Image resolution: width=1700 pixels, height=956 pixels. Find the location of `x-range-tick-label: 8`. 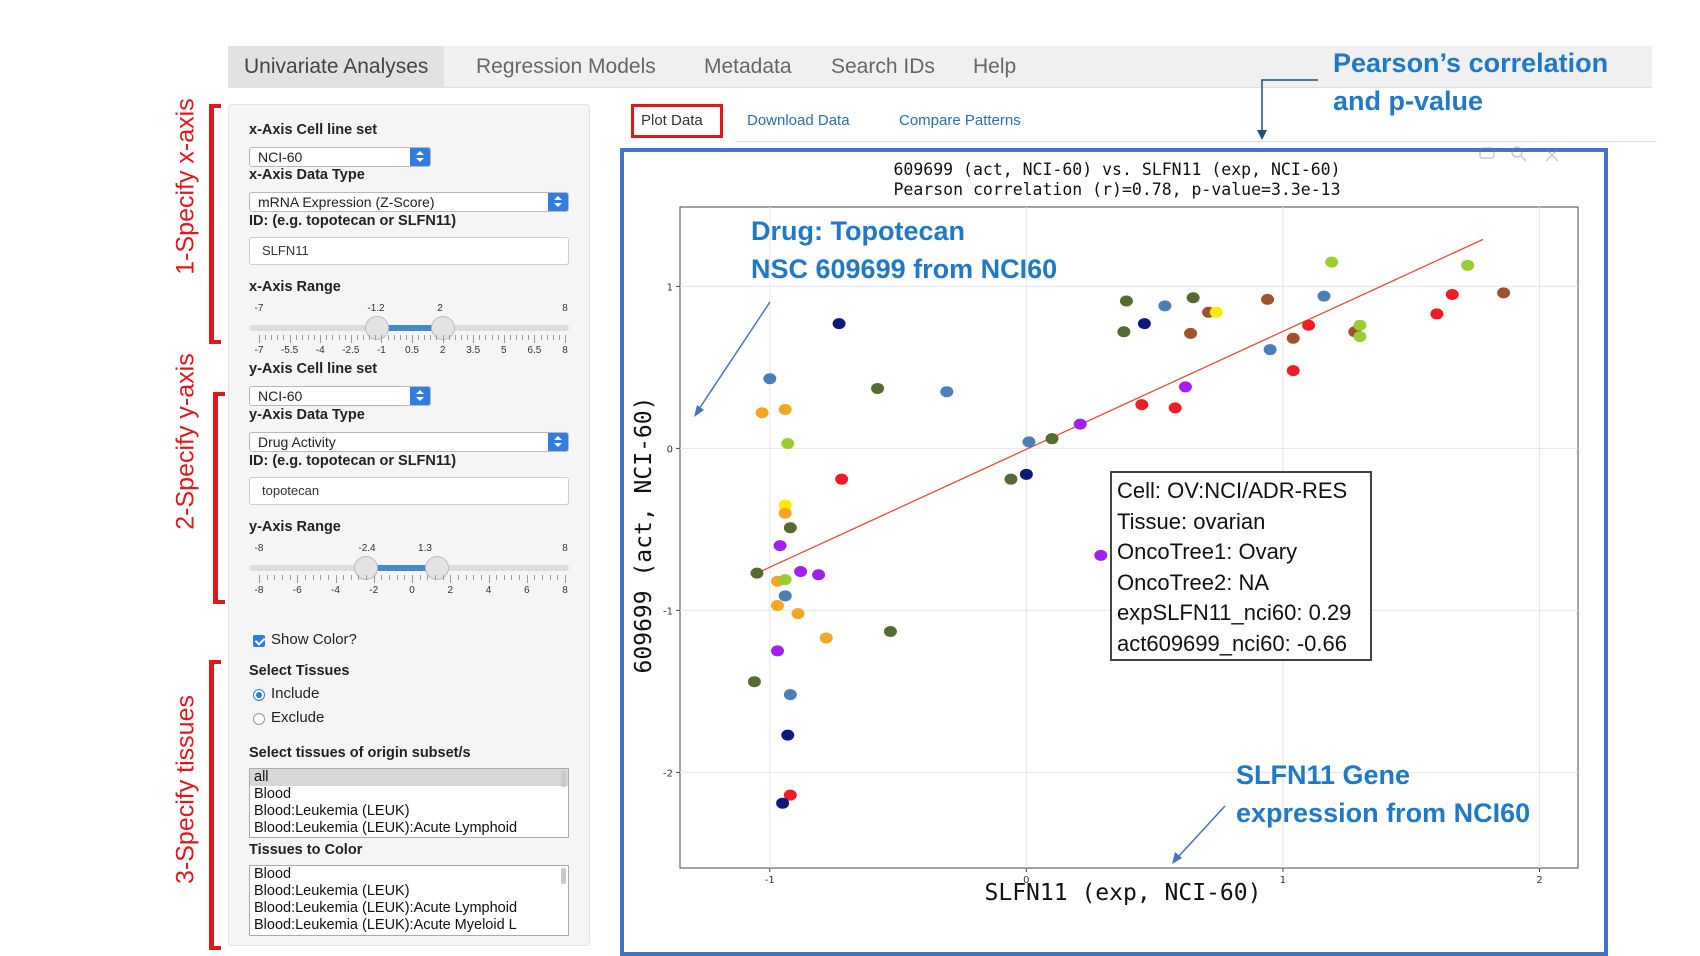

x-range-tick-label: 8 is located at coordinates (565, 350).